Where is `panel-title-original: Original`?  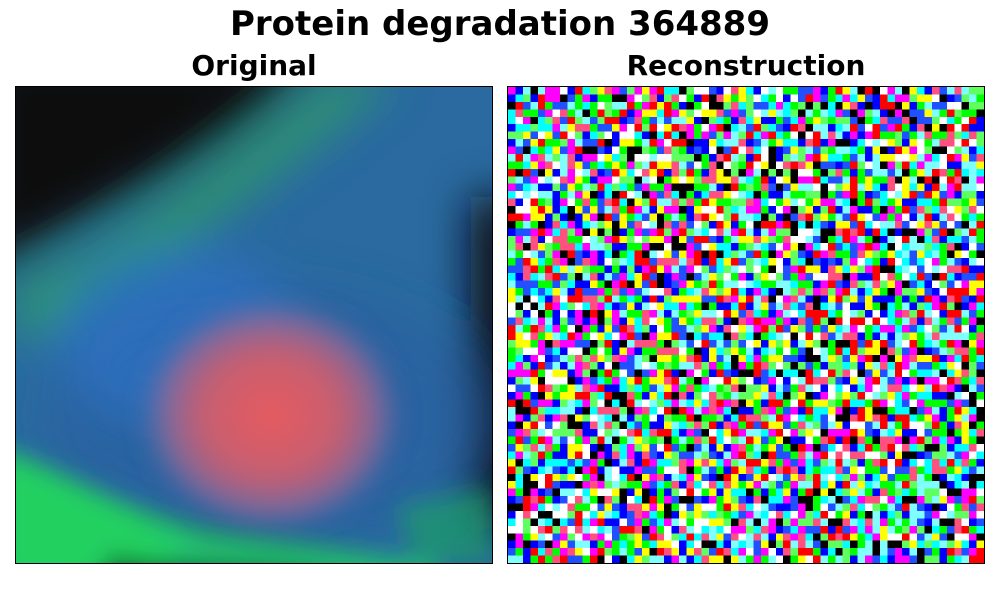 panel-title-original: Original is located at coordinates (254, 65).